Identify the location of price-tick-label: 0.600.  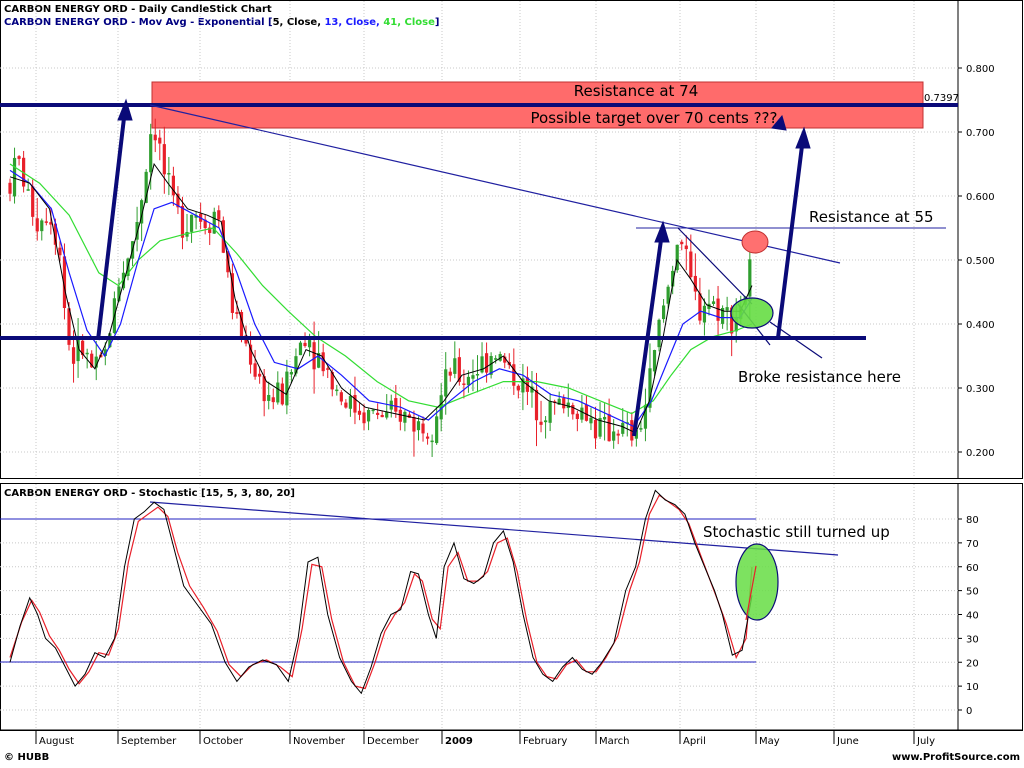
(980, 197).